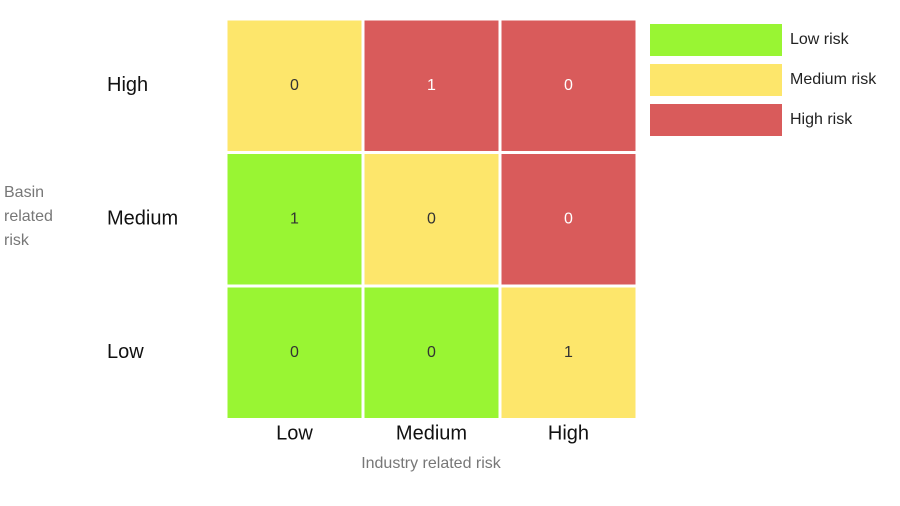 This screenshot has width=900, height=506. What do you see at coordinates (568, 433) in the screenshot?
I see `x-tick-label: High` at bounding box center [568, 433].